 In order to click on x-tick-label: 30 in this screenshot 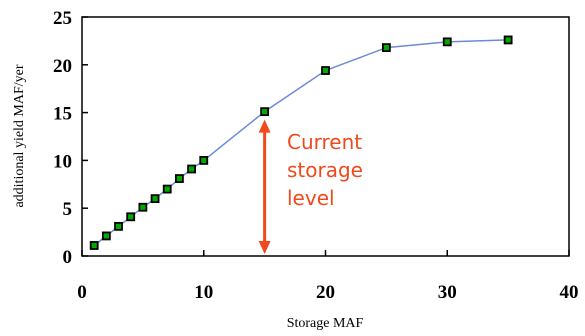, I will do `click(447, 292)`.